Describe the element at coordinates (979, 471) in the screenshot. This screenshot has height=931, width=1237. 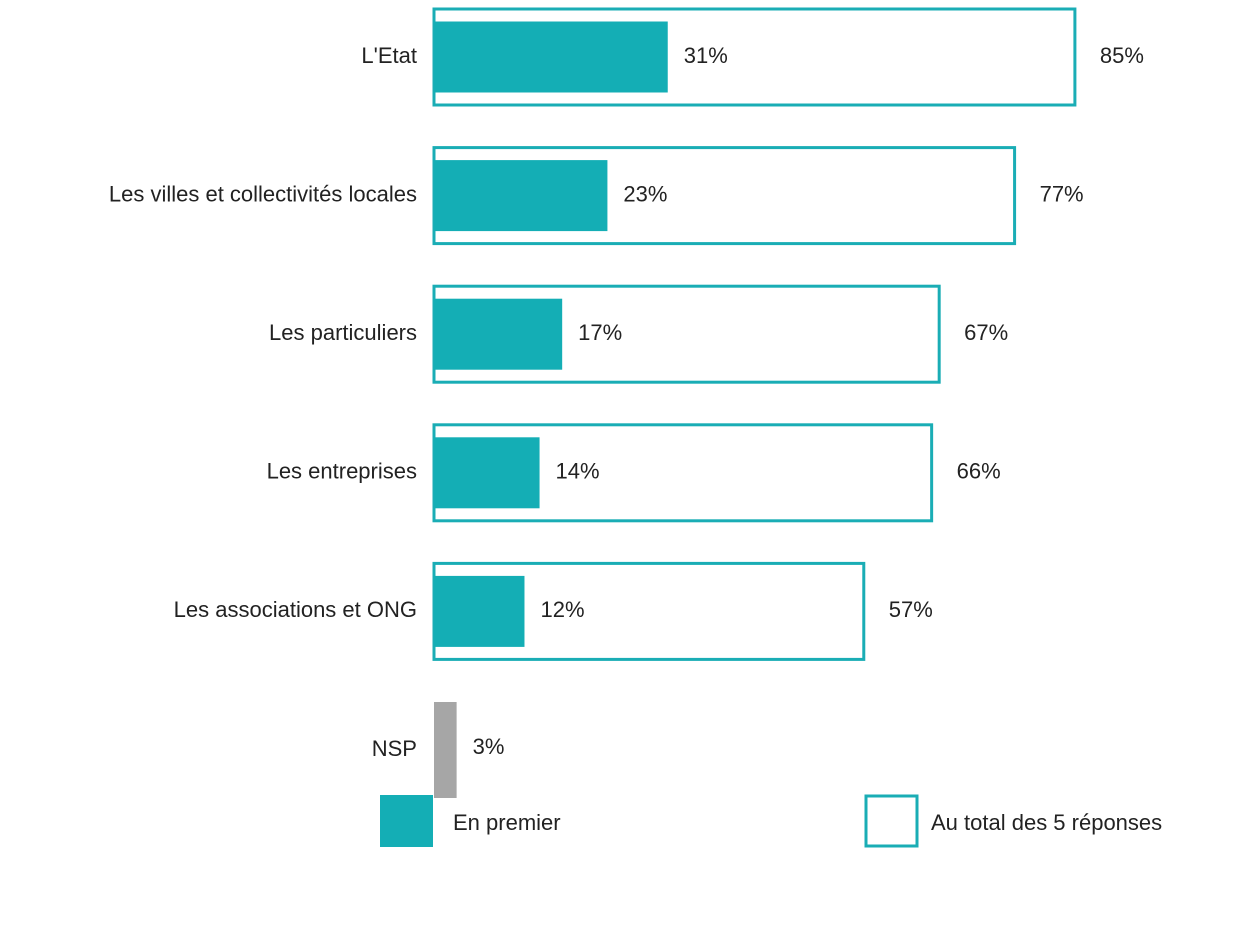
I see `total-value-label: 66%` at that location.